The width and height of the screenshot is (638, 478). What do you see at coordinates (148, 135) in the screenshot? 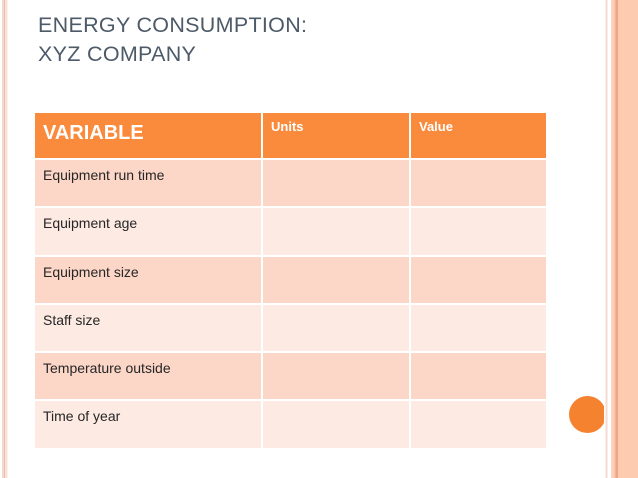
I see `table-header-variable: VARIABLE` at bounding box center [148, 135].